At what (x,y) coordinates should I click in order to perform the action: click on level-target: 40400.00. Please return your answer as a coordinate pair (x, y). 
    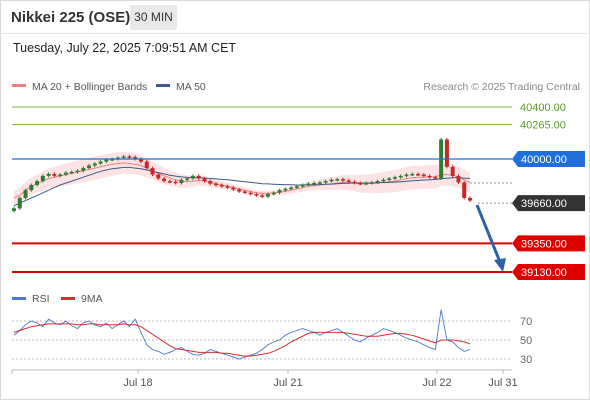
    Looking at the image, I should click on (289, 108).